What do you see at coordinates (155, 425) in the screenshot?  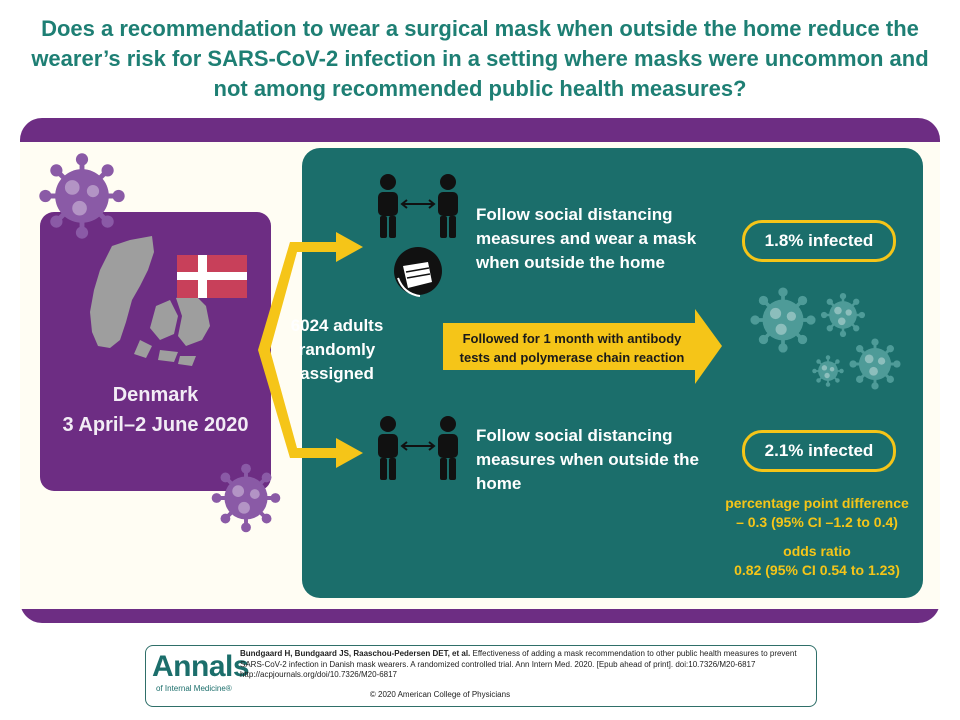 I see `setting-dates: 3 April–2 June 2020` at bounding box center [155, 425].